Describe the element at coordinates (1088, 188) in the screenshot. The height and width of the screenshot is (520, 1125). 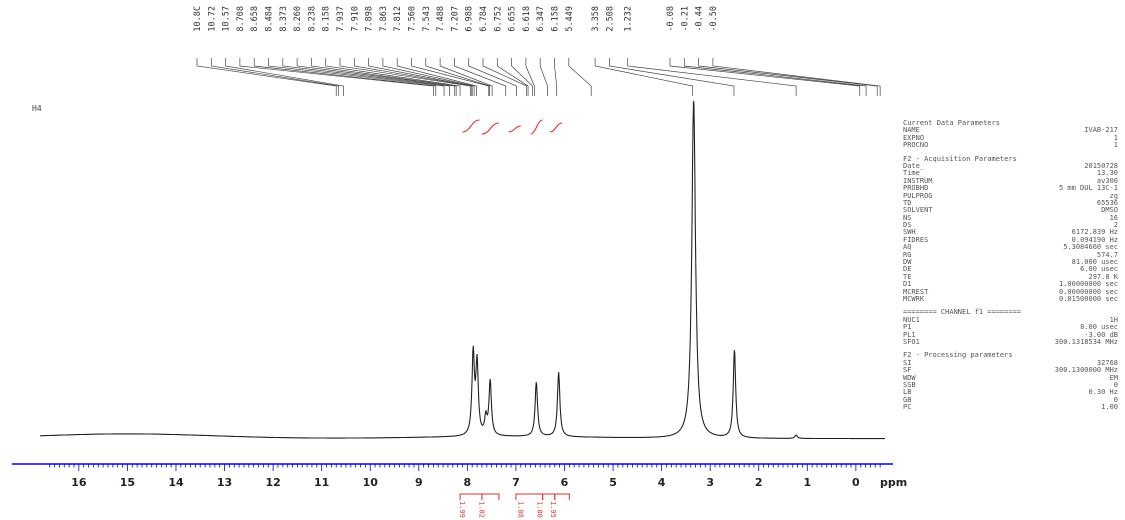
I see `param-value: 5 mm DUL 13C-1` at that location.